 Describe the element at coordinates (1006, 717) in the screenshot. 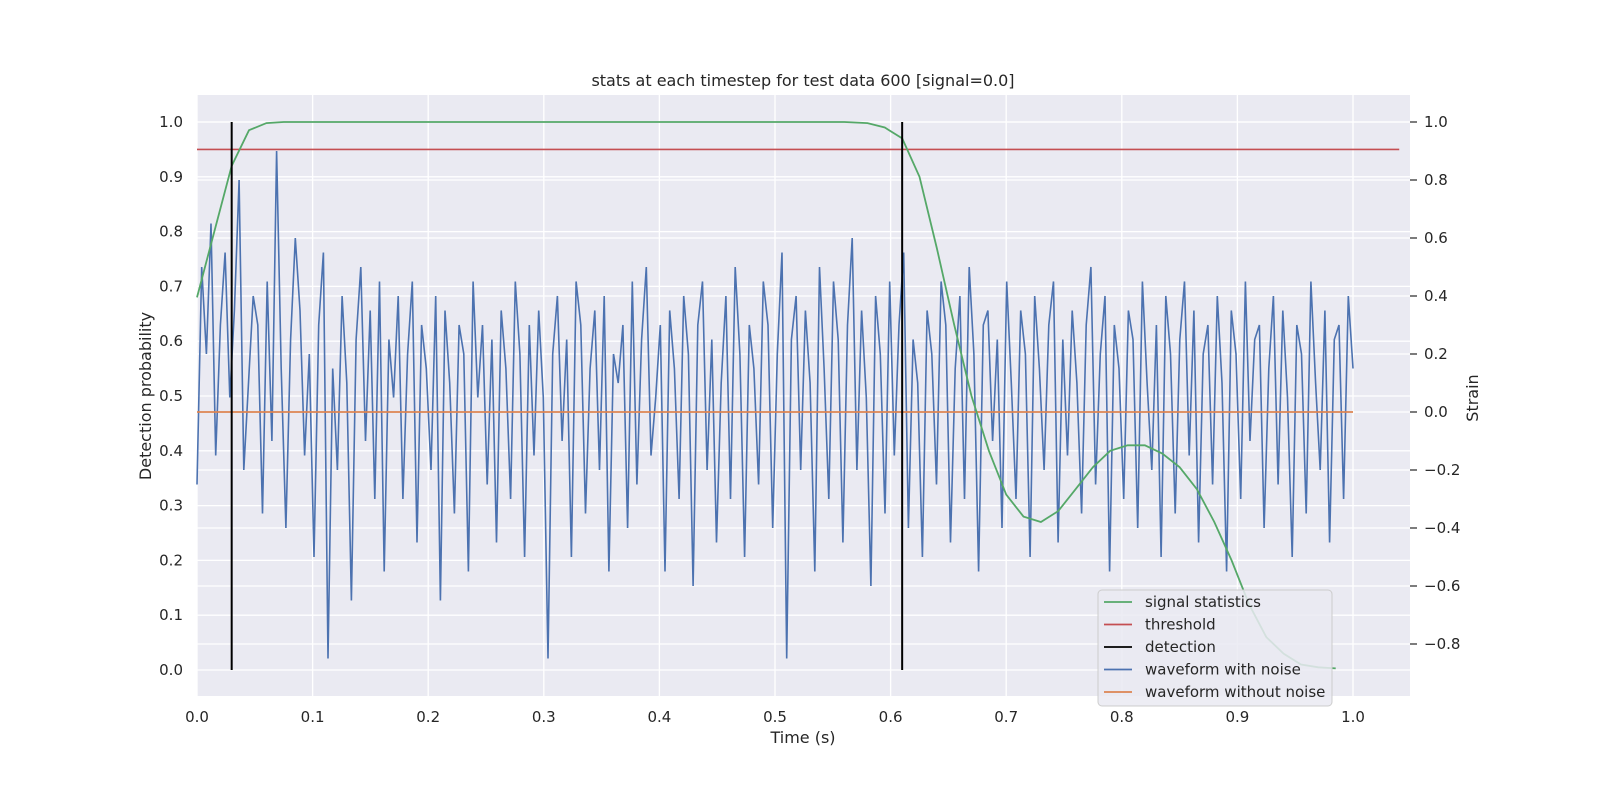

I see `x-tick-label: 0.7` at that location.